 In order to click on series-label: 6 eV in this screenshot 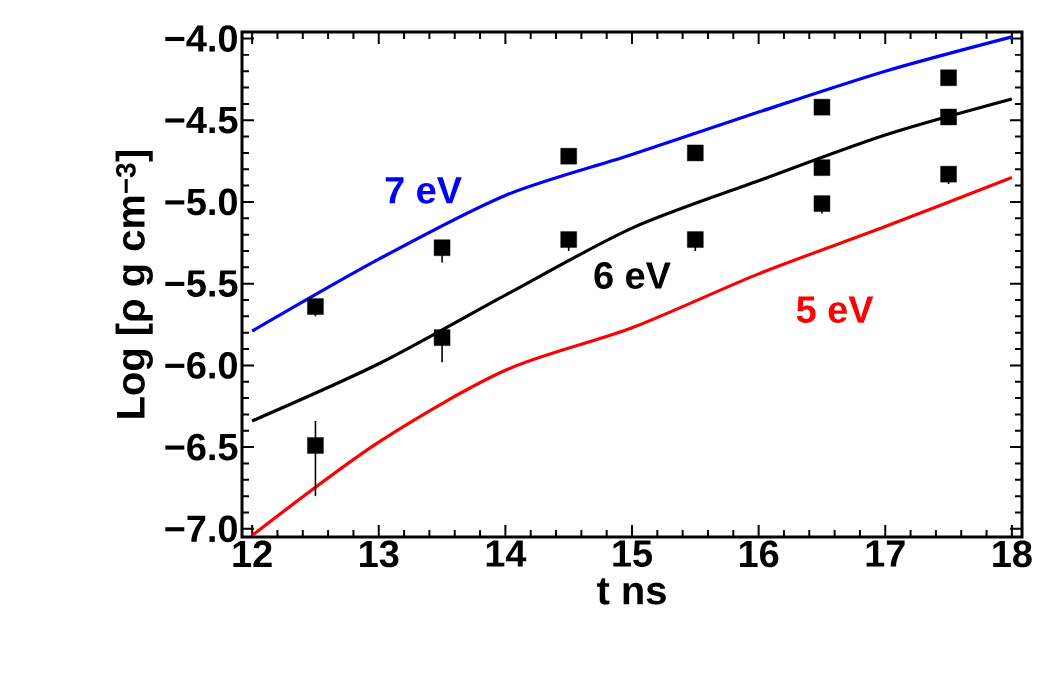, I will do `click(632, 275)`.